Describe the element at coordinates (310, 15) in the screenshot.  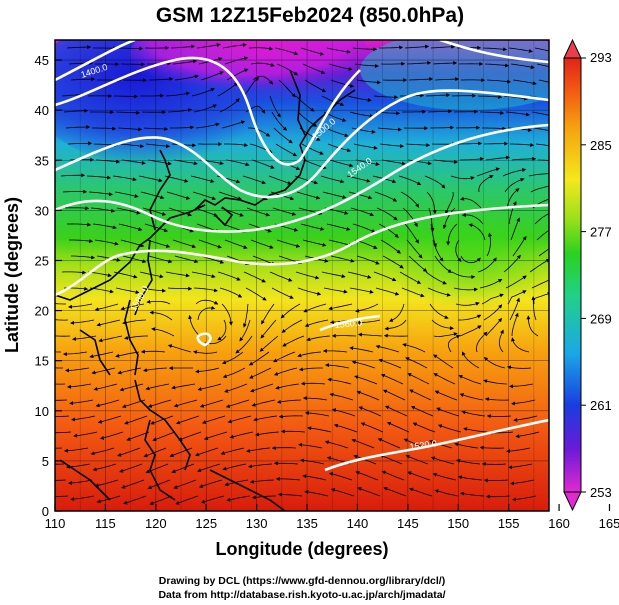
I see `map-title: GSM 12Z15Feb2024 (850.0hPa)` at that location.